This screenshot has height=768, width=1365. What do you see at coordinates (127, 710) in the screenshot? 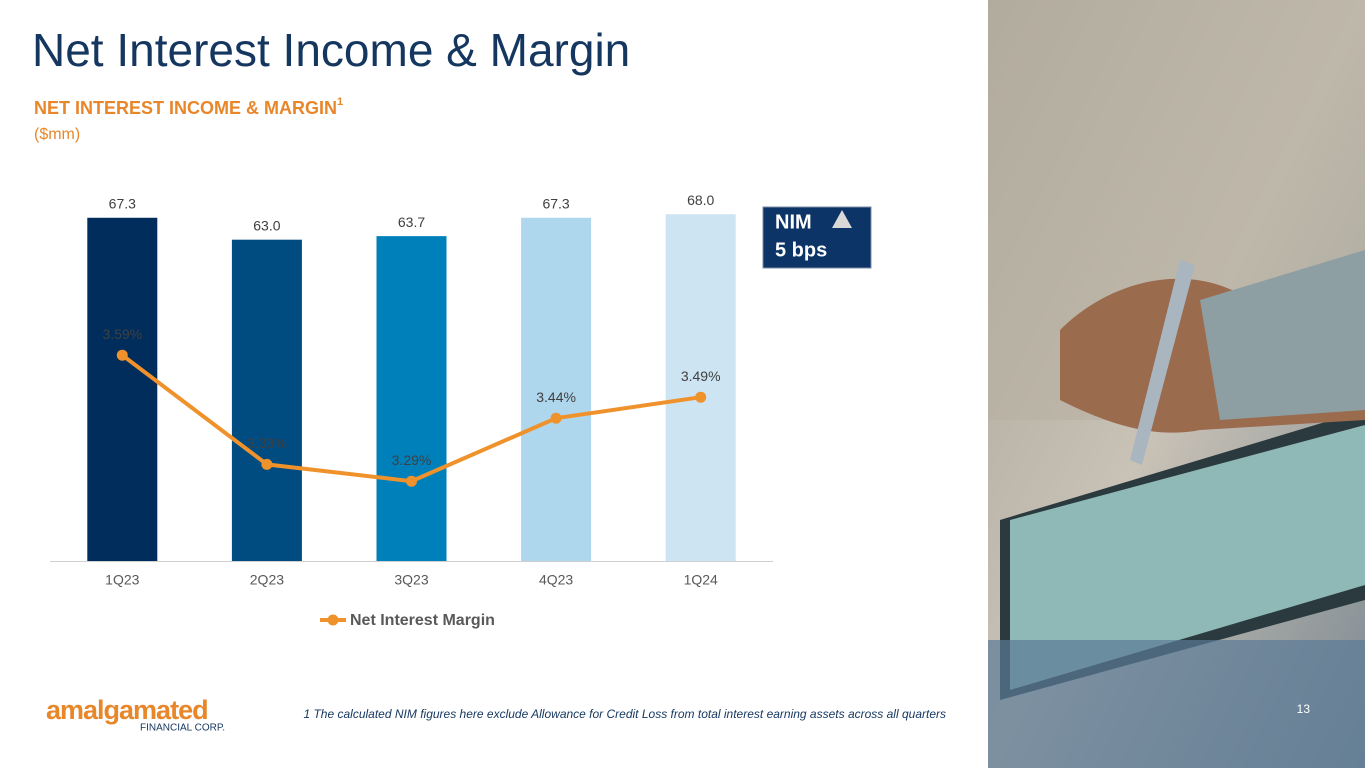
I see `logo: amalgamated` at bounding box center [127, 710].